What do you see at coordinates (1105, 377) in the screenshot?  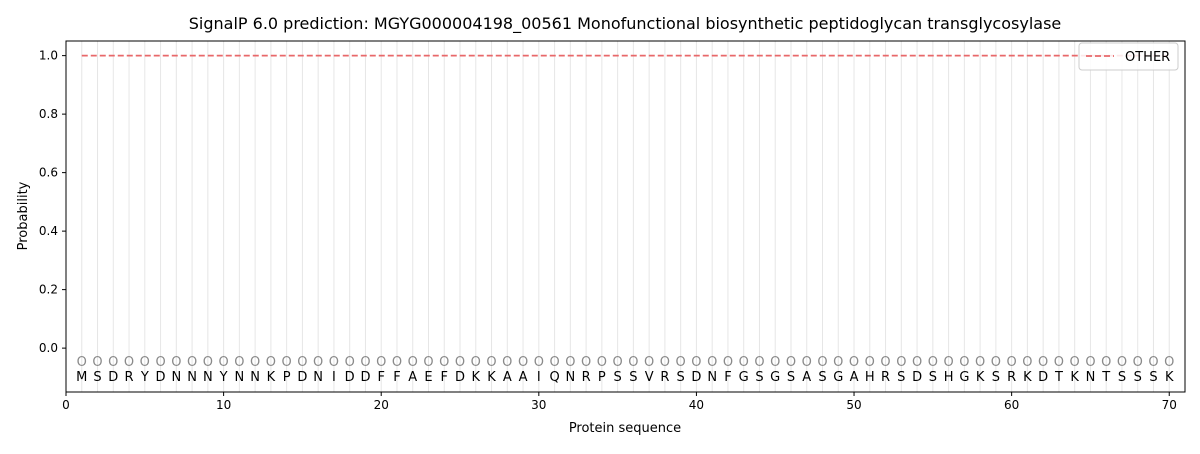 I see `residue-label: T` at bounding box center [1105, 377].